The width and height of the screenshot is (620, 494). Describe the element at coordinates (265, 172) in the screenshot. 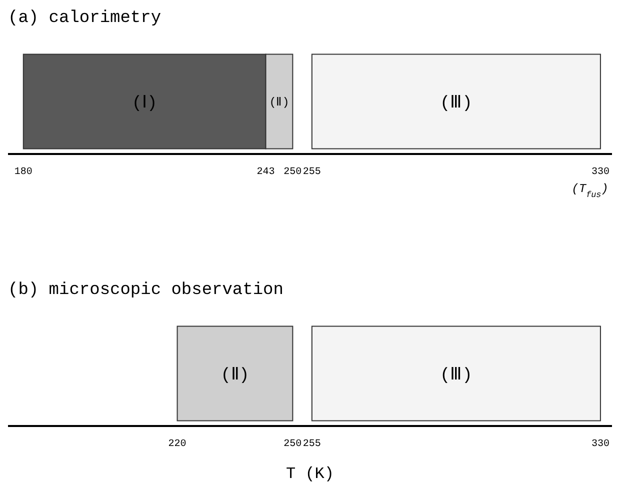

I see `x-tick-label: 243` at that location.